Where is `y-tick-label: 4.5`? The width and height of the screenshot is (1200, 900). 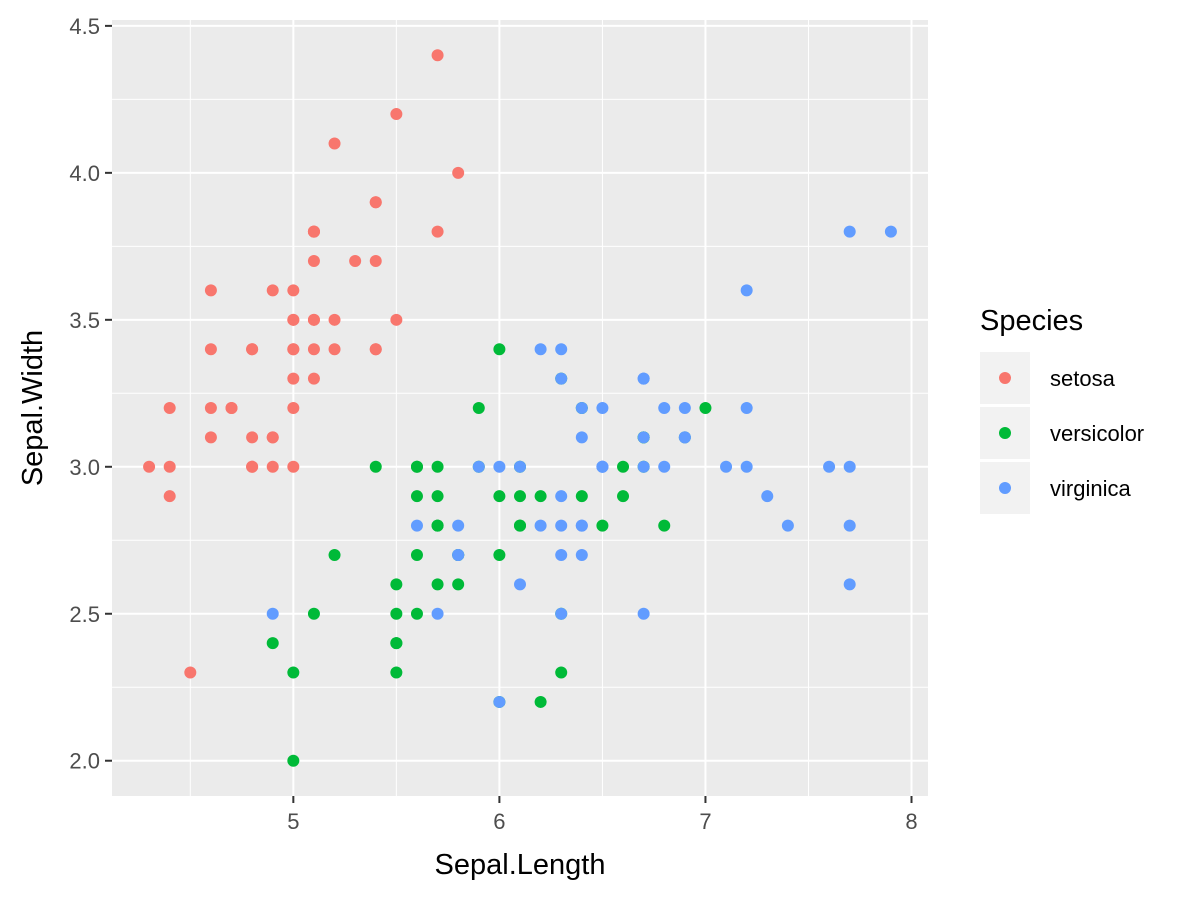
y-tick-label: 4.5 is located at coordinates (84, 26).